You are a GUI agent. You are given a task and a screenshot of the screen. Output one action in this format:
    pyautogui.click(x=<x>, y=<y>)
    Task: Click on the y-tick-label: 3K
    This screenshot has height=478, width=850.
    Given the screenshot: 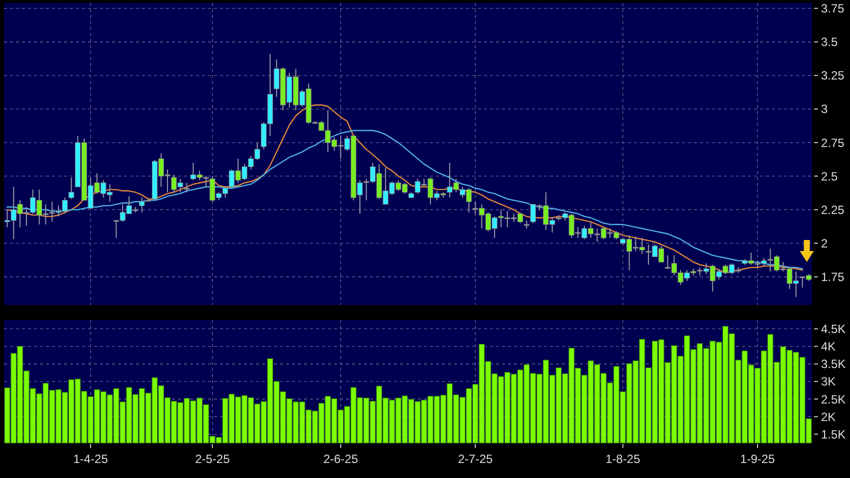 What is the action you would take?
    pyautogui.click(x=828, y=381)
    